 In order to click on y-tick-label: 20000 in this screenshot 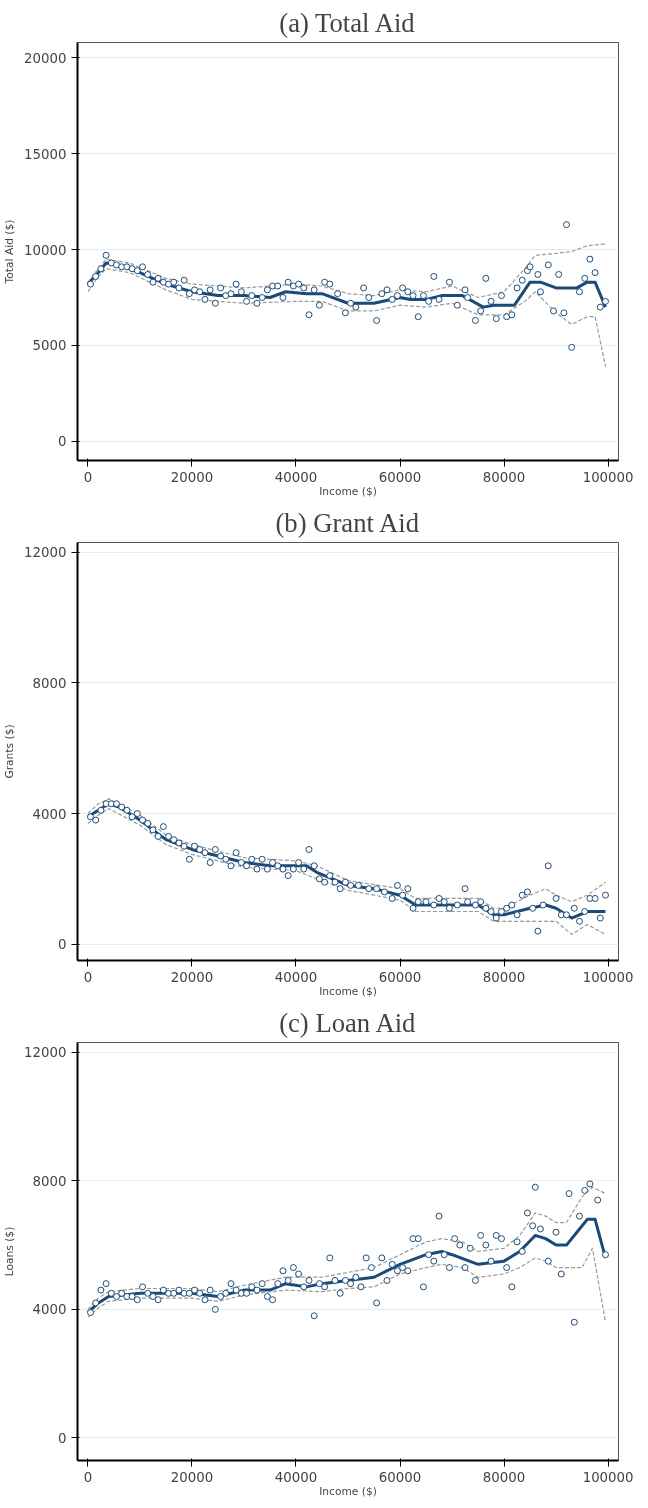, I will do `click(45, 58)`.